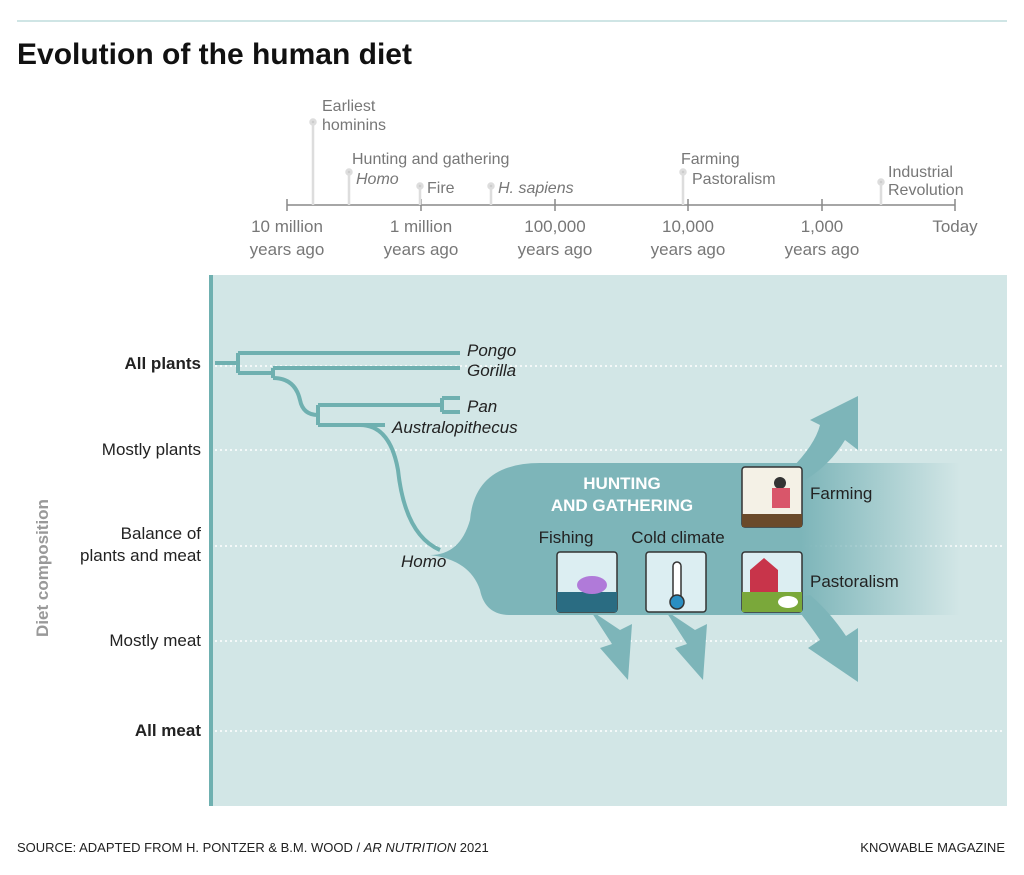  I want to click on title: Evolution of the human diet, so click(214, 54).